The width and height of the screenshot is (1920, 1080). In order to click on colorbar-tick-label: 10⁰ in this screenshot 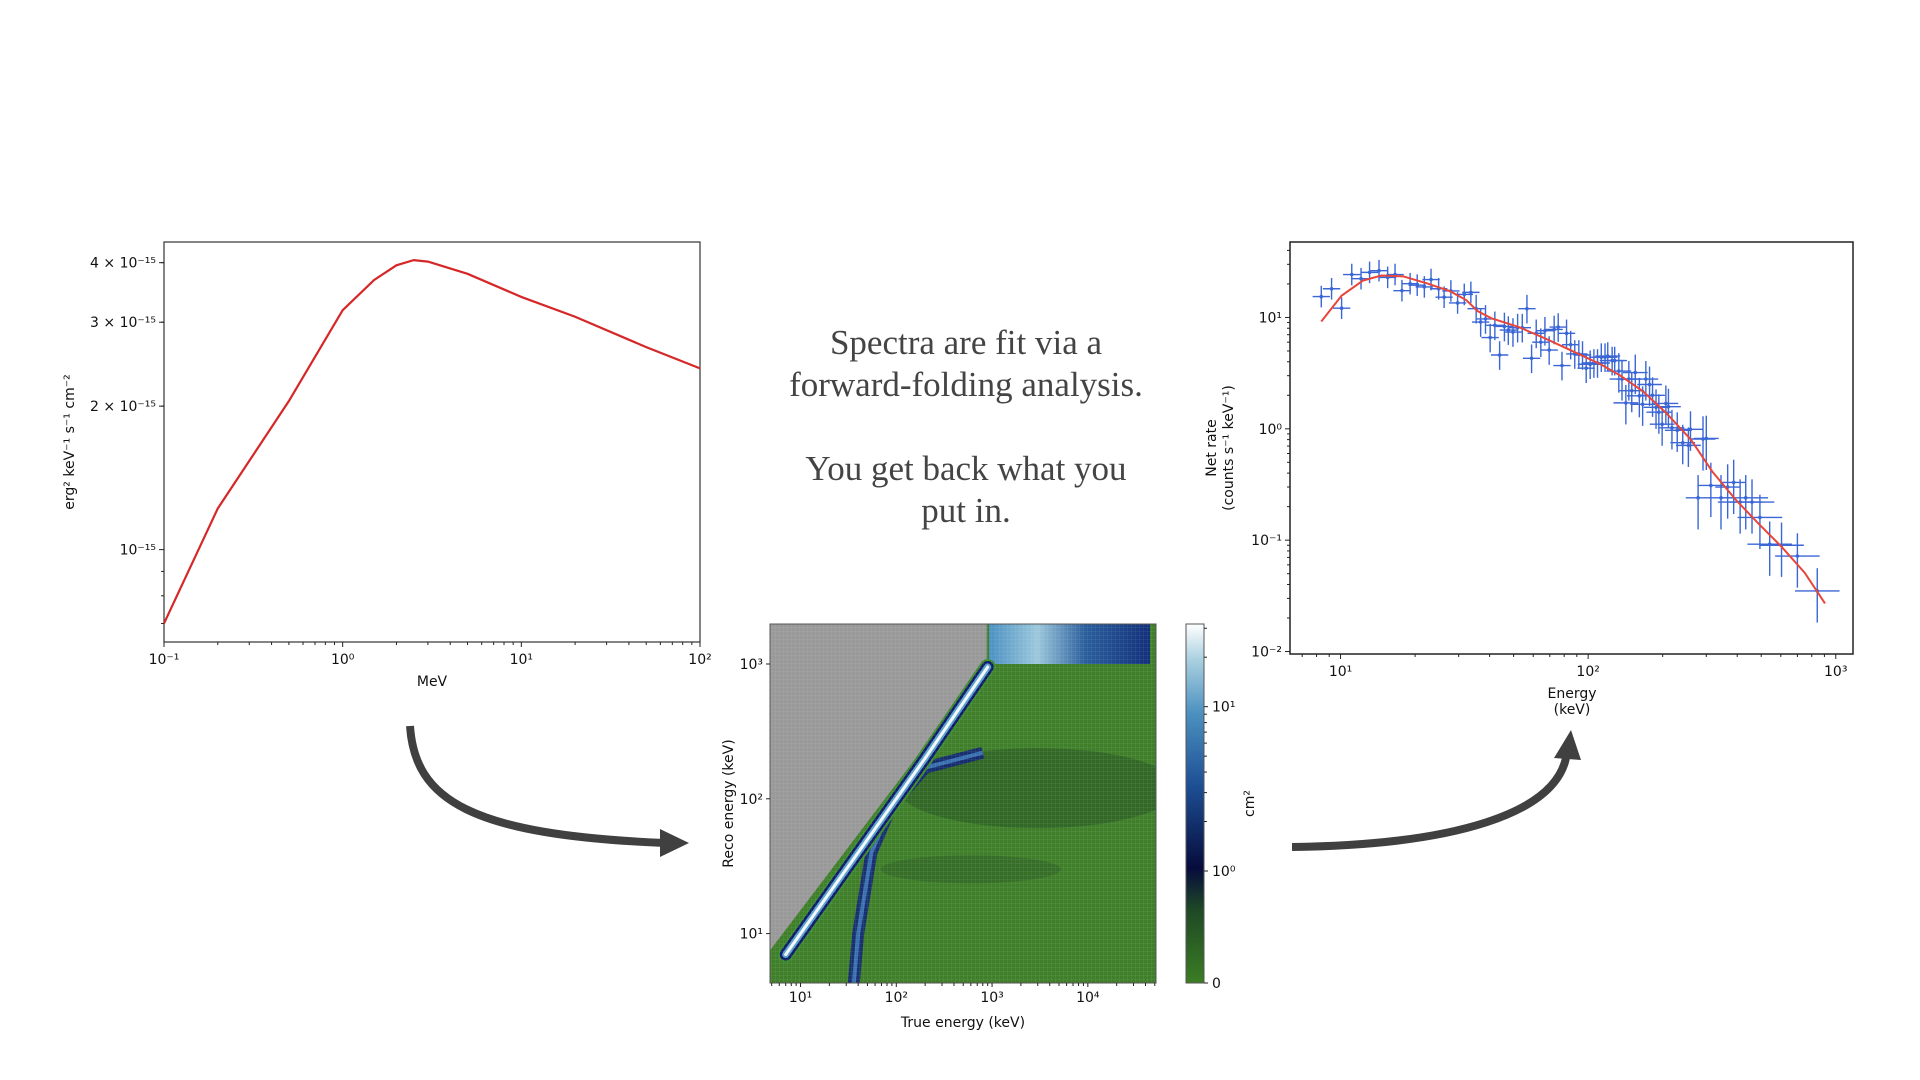, I will do `click(1224, 872)`.